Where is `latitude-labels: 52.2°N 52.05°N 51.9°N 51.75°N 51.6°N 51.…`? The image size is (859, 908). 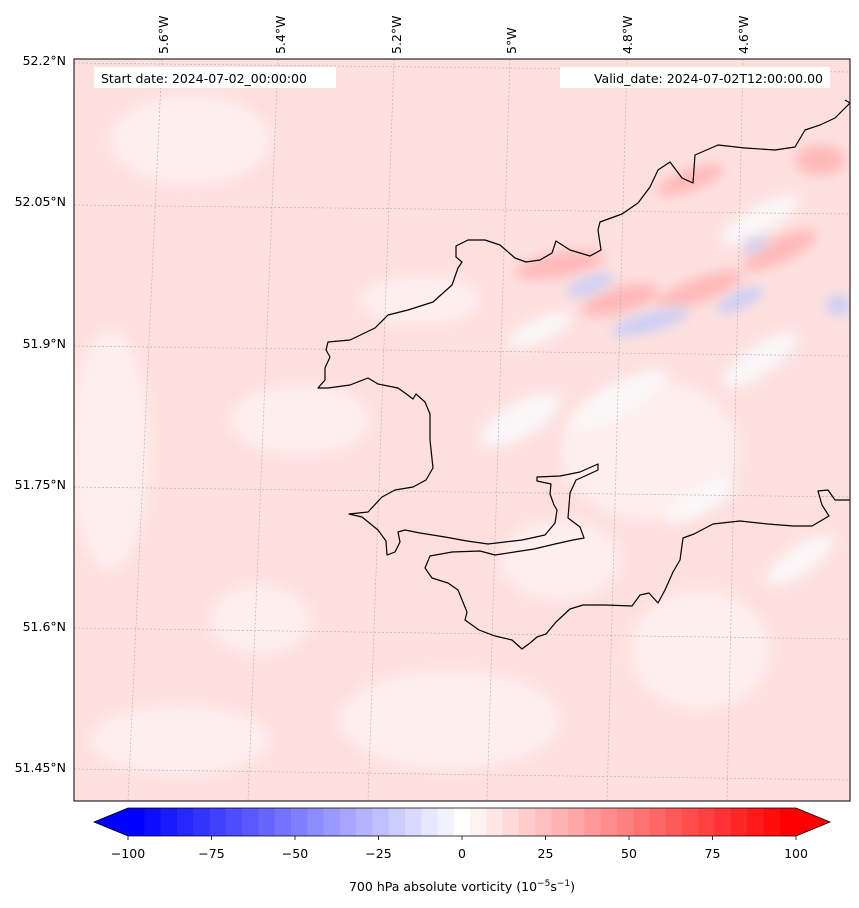 latitude-labels: 52.2°N 52.05°N 51.9°N 51.75°N 51.6°N 51.… is located at coordinates (40, 414).